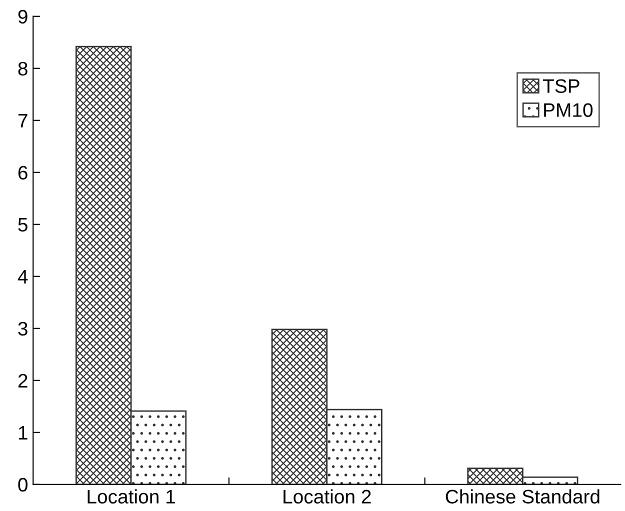  I want to click on legend-label: TSP, so click(561, 86).